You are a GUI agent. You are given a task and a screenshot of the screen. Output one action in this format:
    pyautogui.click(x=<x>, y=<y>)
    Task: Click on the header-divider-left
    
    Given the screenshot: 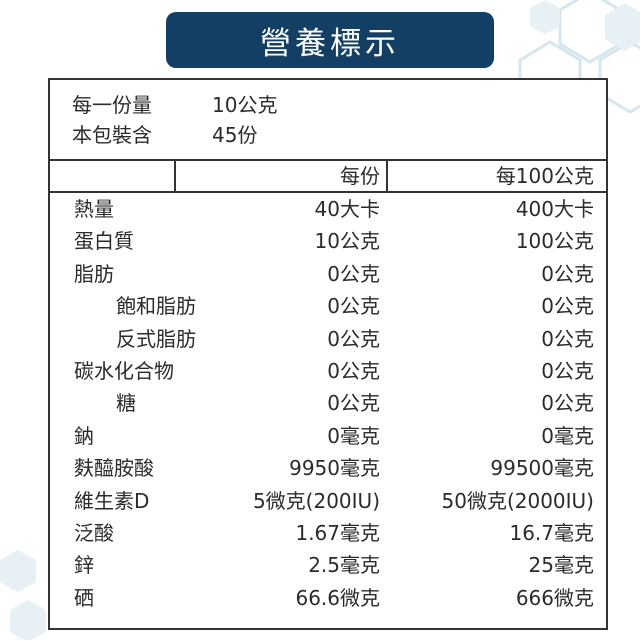 What is the action you would take?
    pyautogui.click(x=175, y=176)
    